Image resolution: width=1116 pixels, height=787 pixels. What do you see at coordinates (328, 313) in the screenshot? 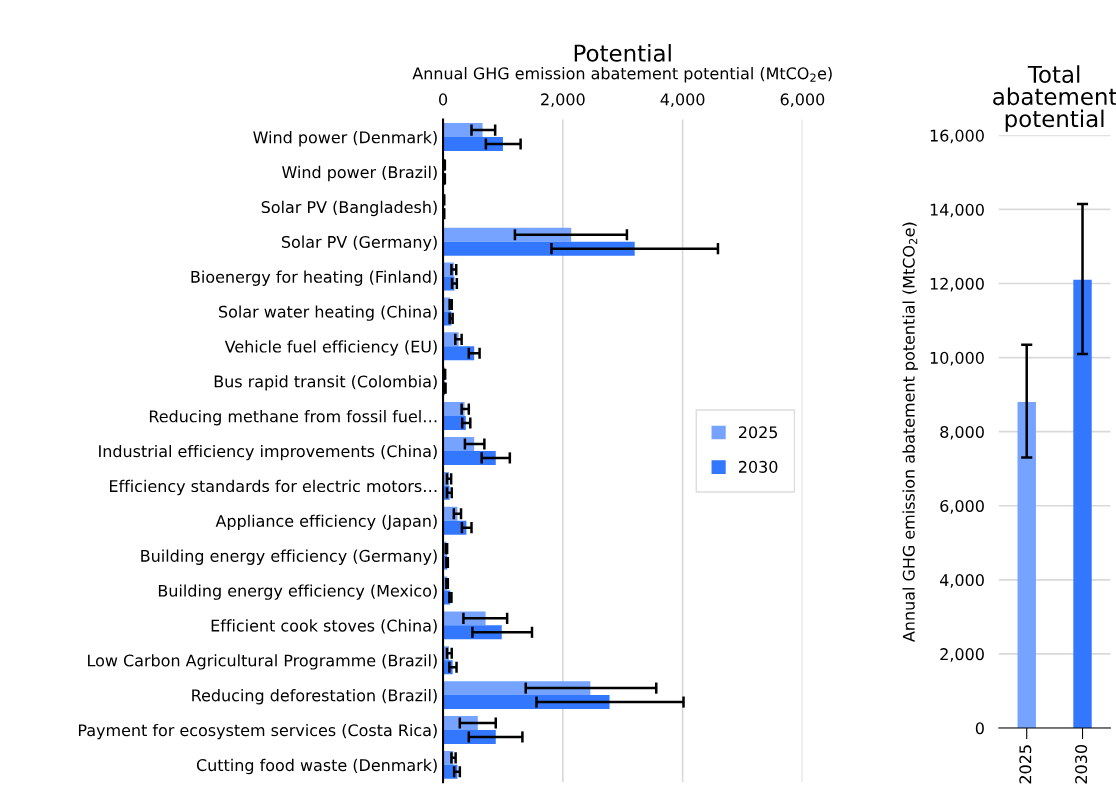
I see `y-tick-label: Solar water heating (China)` at bounding box center [328, 313].